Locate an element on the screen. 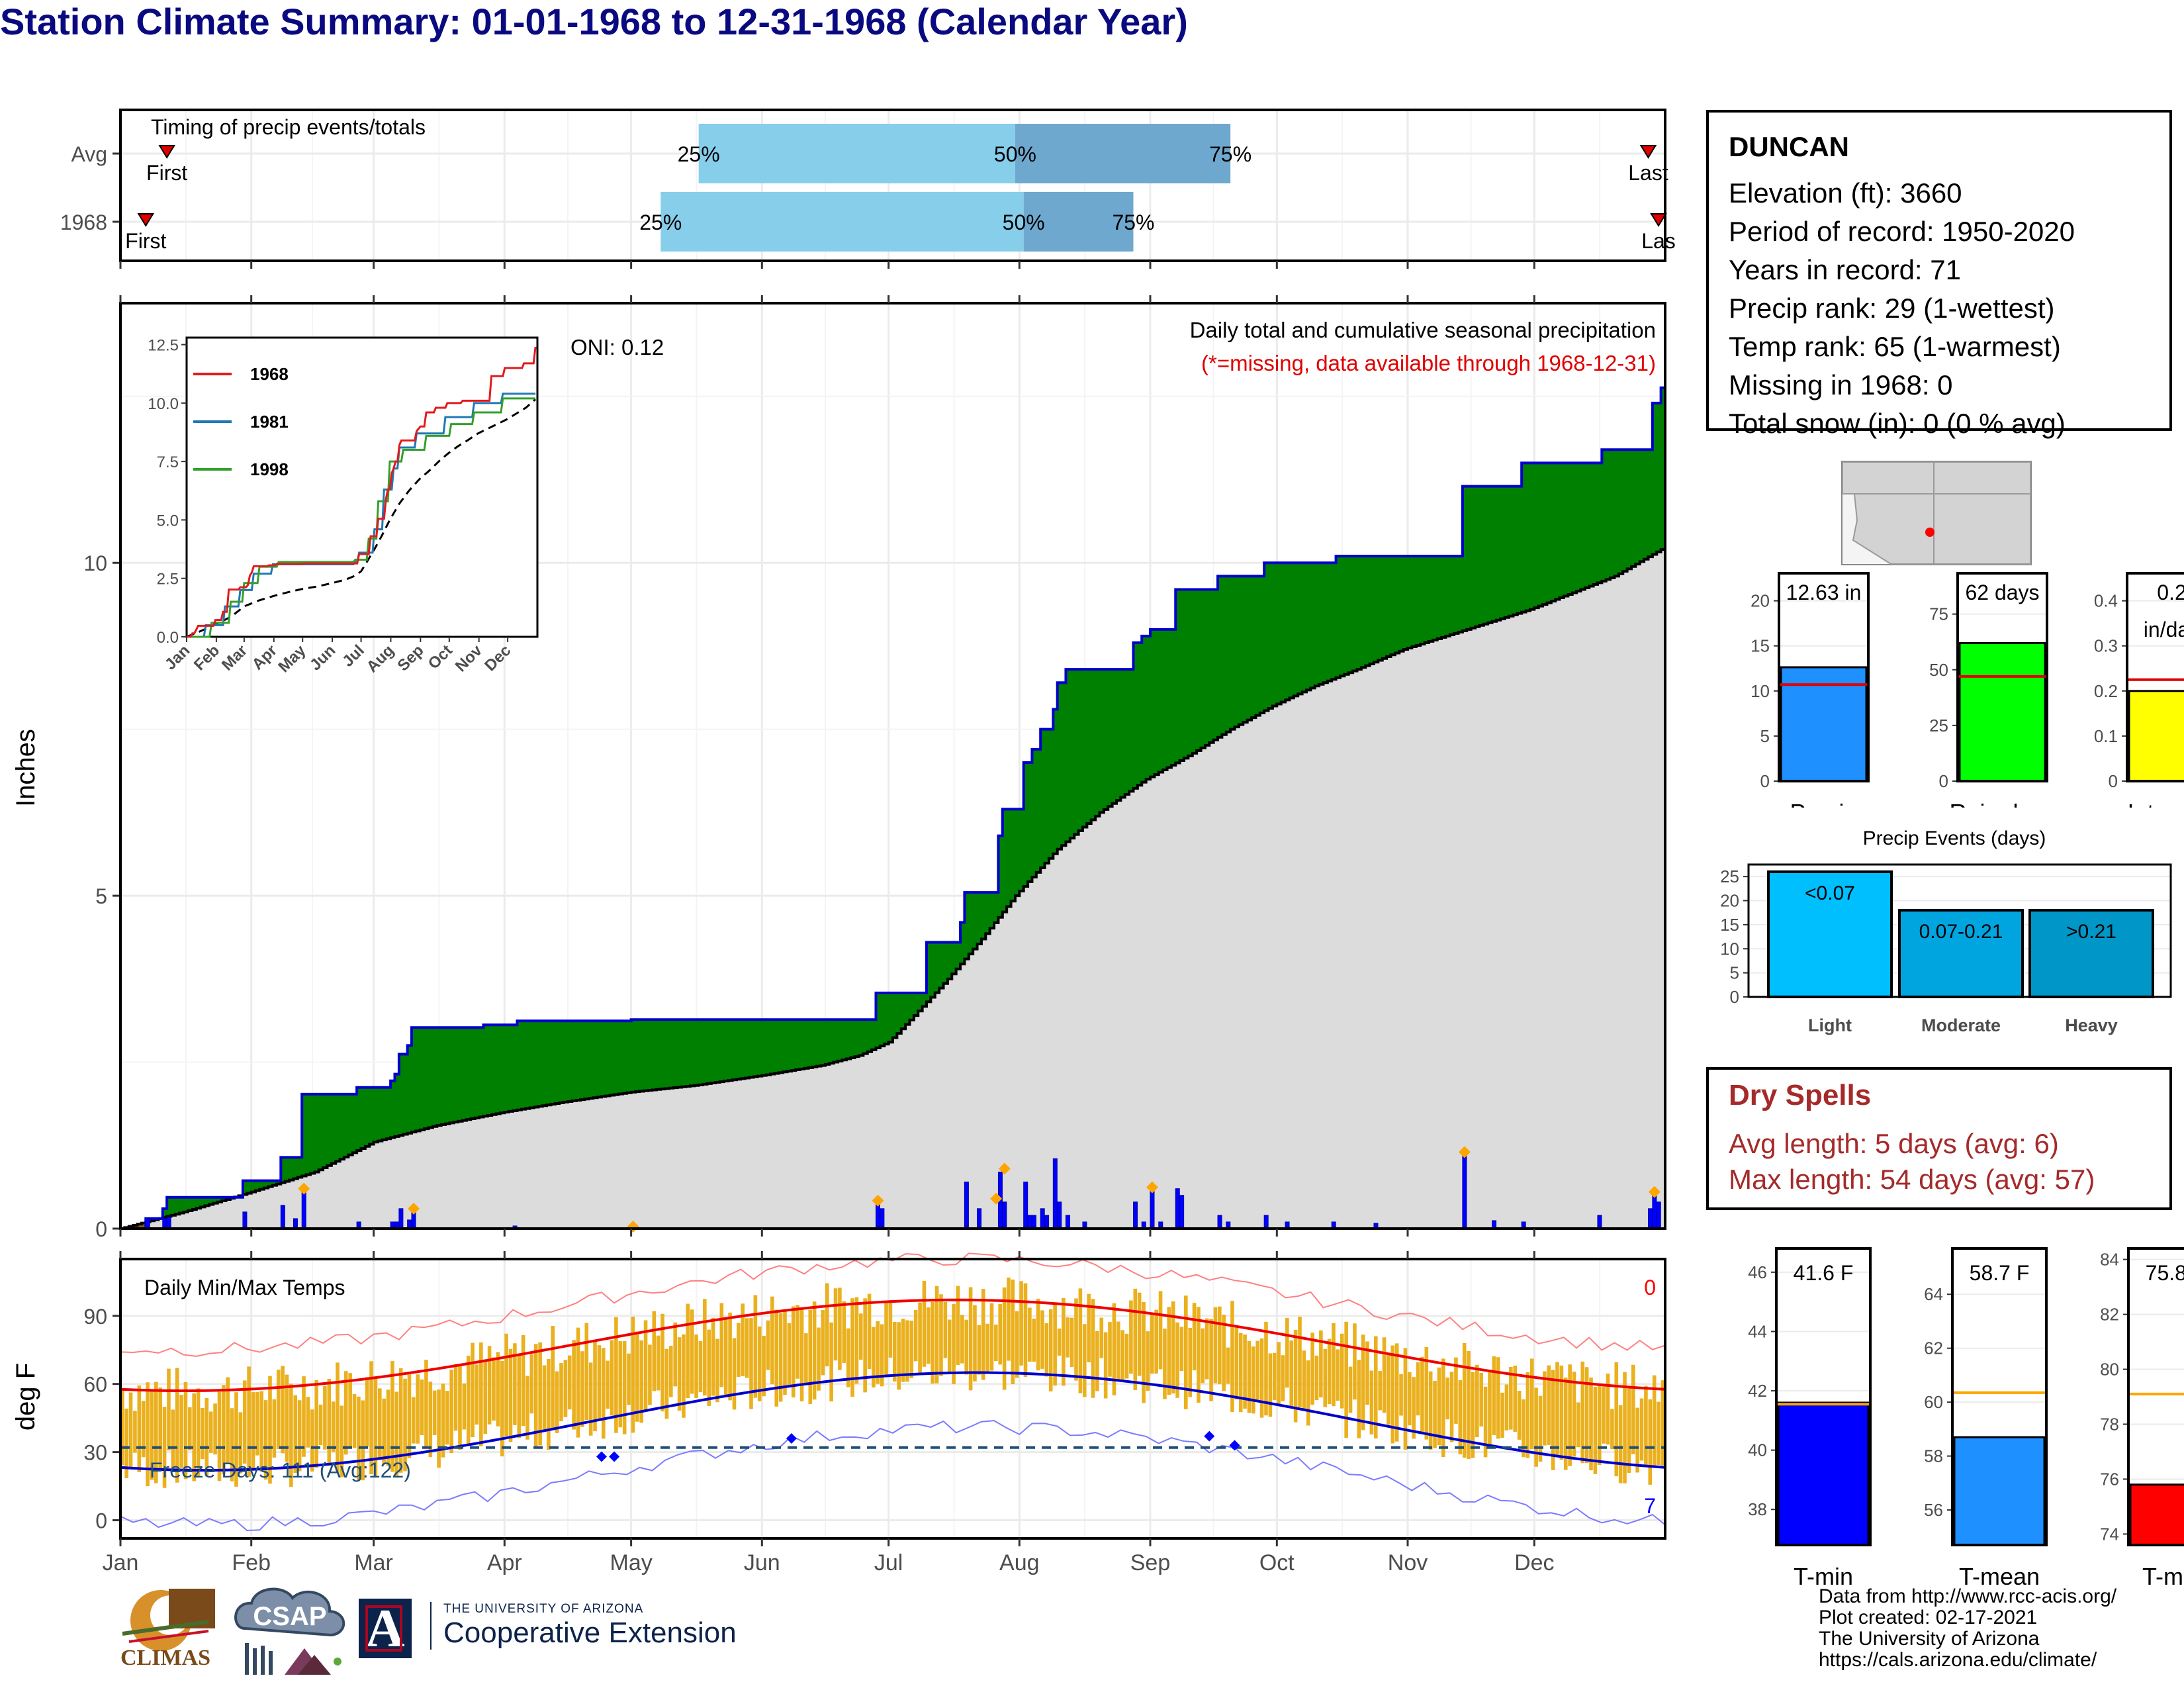 This screenshot has width=2184, height=1688. timing-pct-25: 25% is located at coordinates (660, 222).